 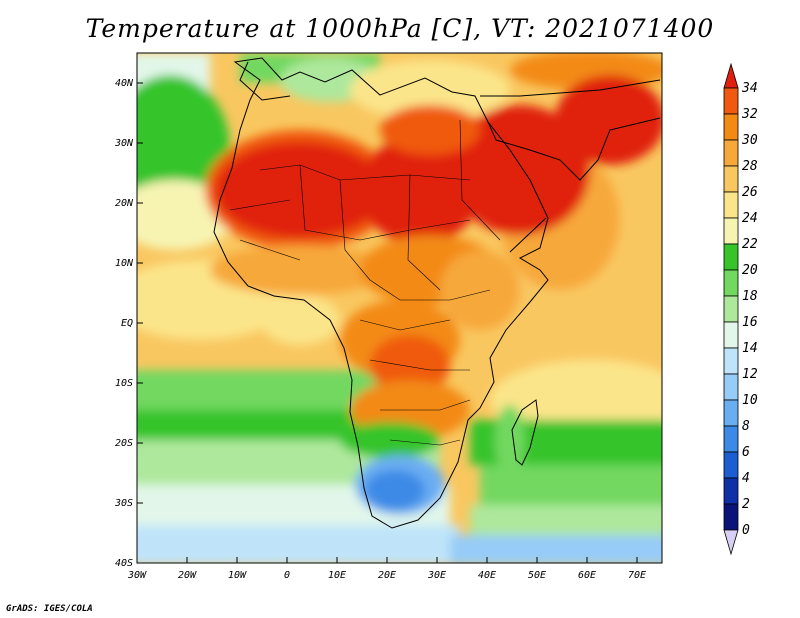 What do you see at coordinates (637, 575) in the screenshot?
I see `x-tick-label: 70E` at bounding box center [637, 575].